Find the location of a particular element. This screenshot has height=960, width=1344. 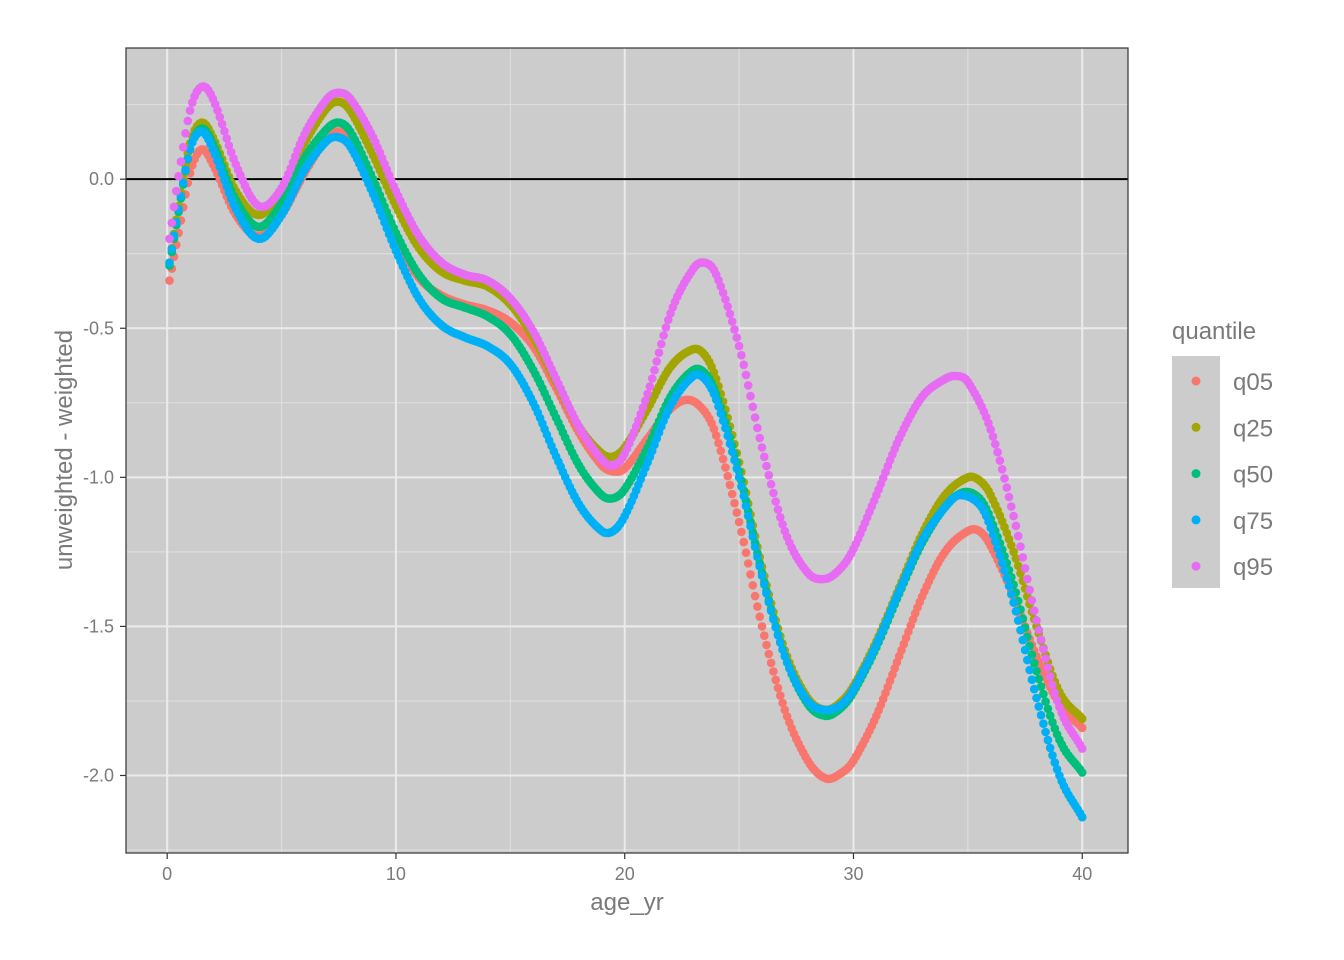

x-tick-label: 30 is located at coordinates (853, 874).